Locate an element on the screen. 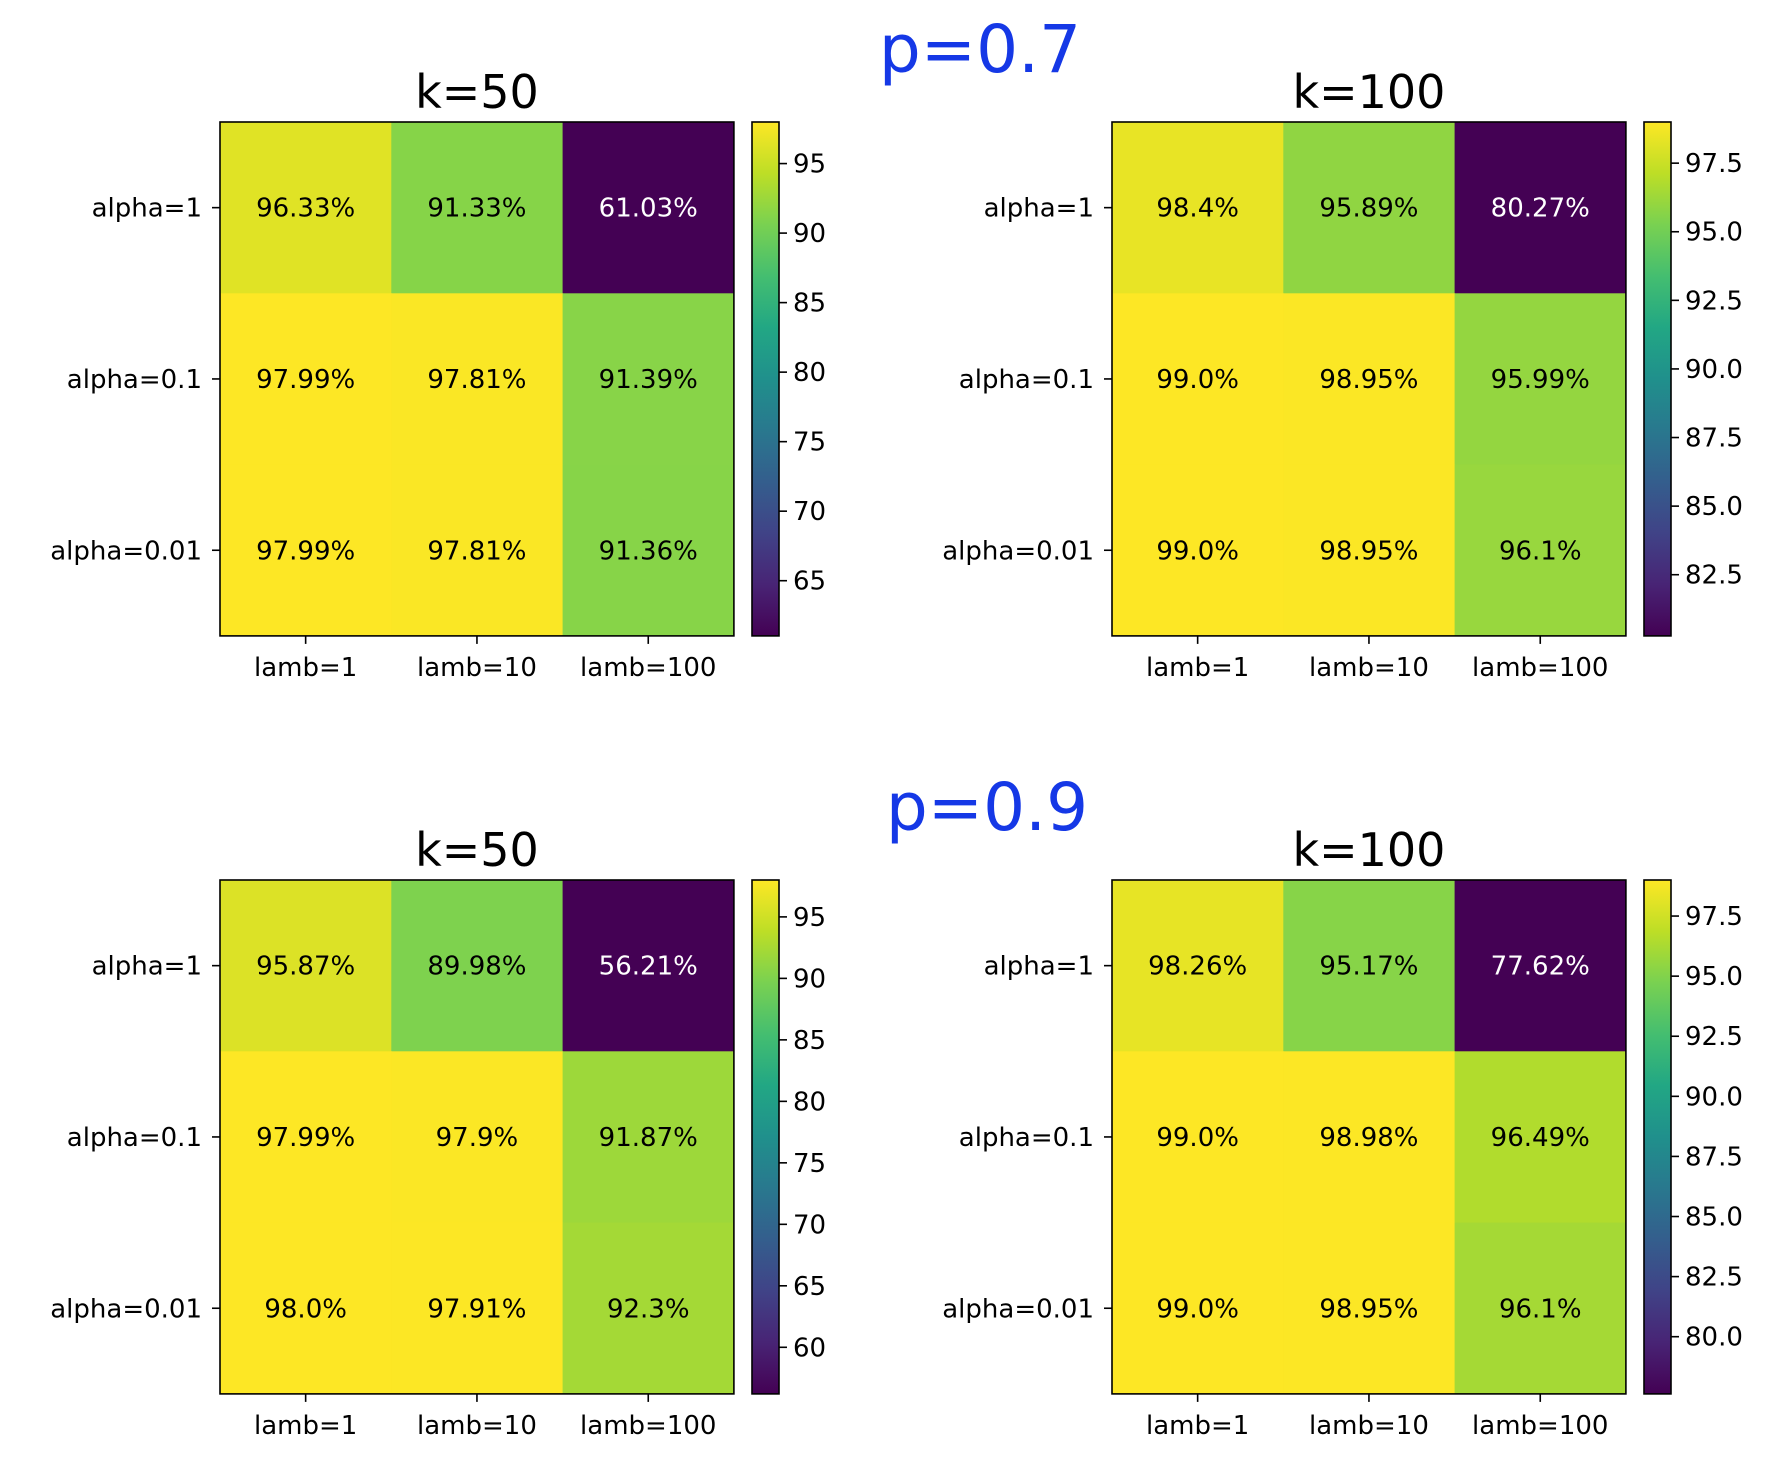  group-title-p07: p=0.7 is located at coordinates (980, 49).